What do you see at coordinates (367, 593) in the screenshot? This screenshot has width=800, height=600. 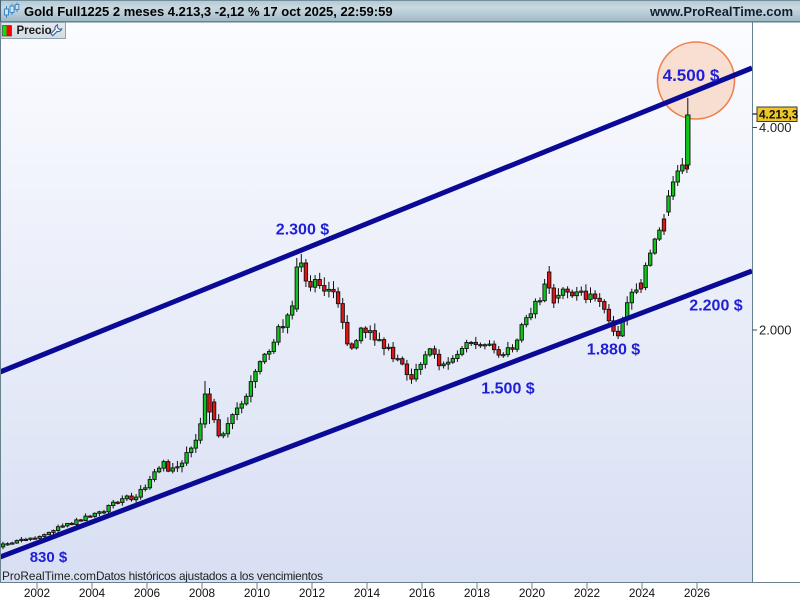 I see `svg-text: 2014` at bounding box center [367, 593].